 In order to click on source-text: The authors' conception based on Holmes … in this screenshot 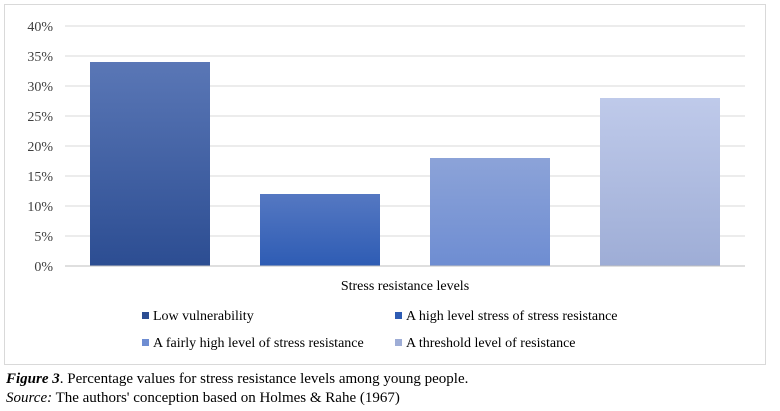, I will do `click(226, 398)`.